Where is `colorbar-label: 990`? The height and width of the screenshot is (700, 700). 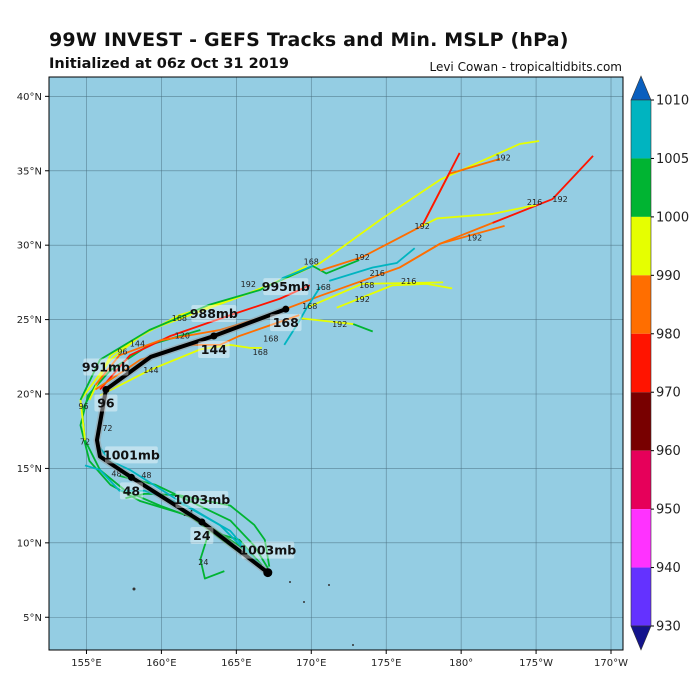
colorbar-label: 990 is located at coordinates (668, 276).